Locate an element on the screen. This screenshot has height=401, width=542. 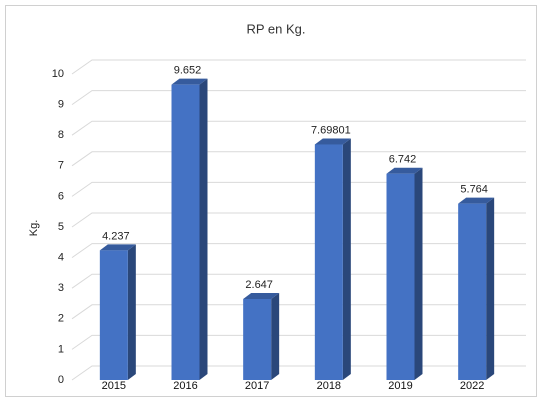
data-label: 6.742 is located at coordinates (403, 160).